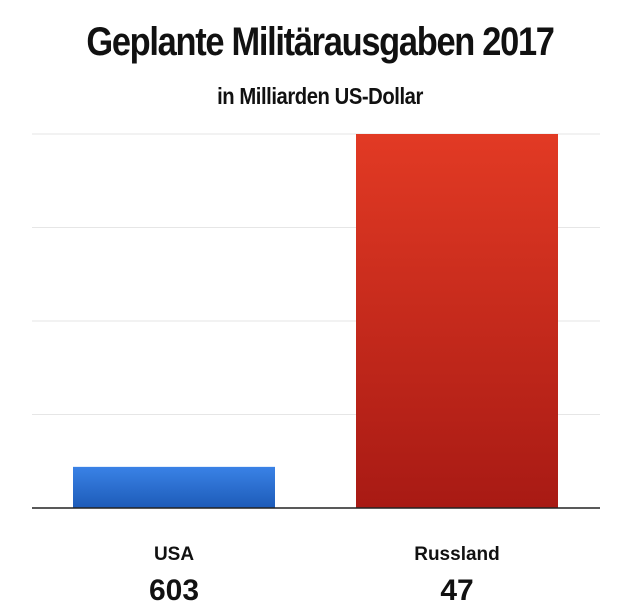  Describe the element at coordinates (174, 487) in the screenshot. I see `bar-usa` at that location.